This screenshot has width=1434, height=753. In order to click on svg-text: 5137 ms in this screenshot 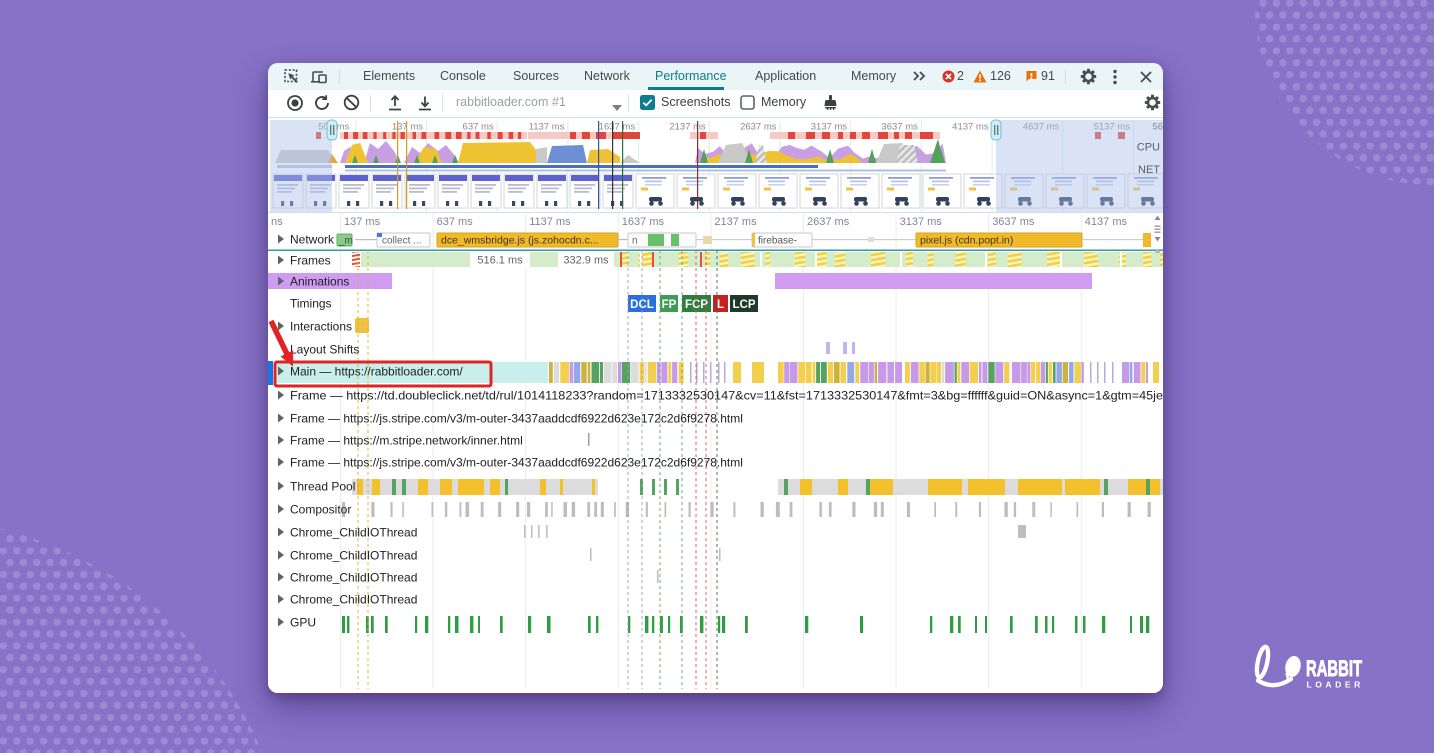, I will do `click(1112, 127)`.